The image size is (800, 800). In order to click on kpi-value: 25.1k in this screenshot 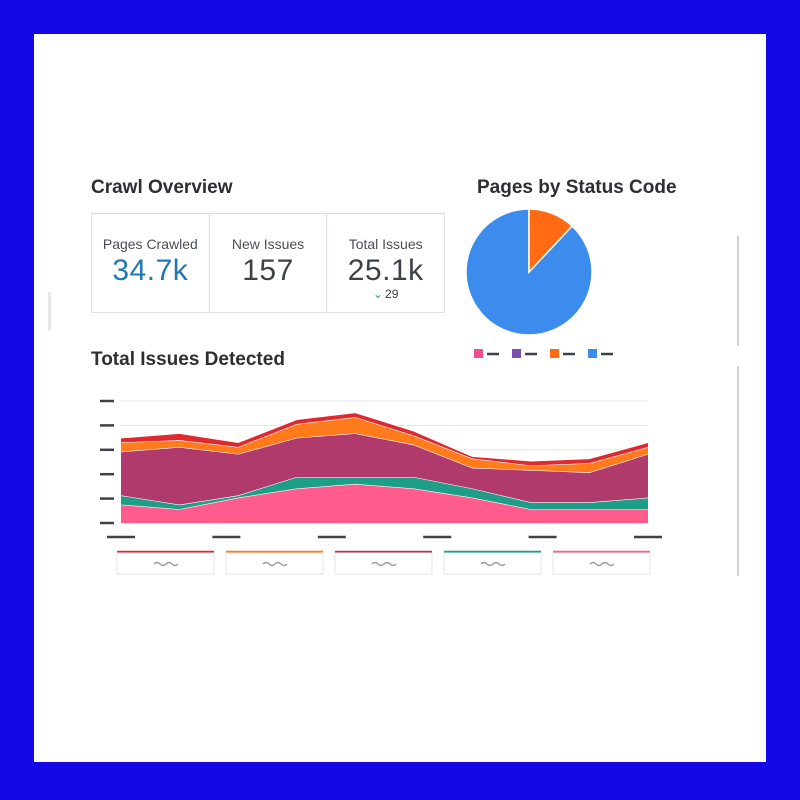, I will do `click(385, 270)`.